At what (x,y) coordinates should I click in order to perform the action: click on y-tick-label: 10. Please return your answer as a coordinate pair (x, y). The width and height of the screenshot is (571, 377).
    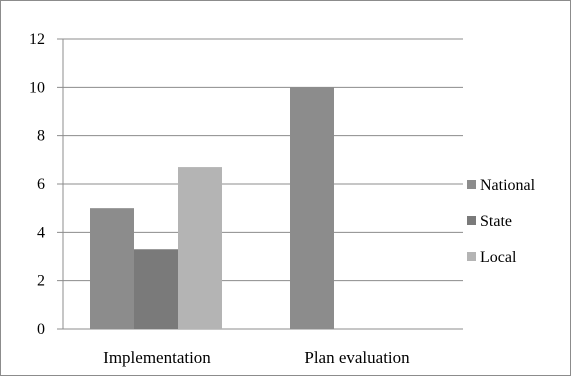
    Looking at the image, I should click on (37, 87).